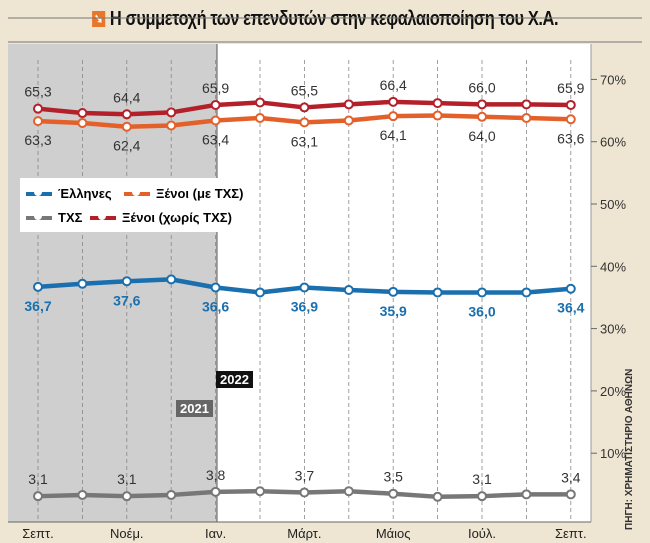 This screenshot has width=650, height=543. Describe the element at coordinates (126, 300) in the screenshot. I see `data-label: 37,6` at that location.